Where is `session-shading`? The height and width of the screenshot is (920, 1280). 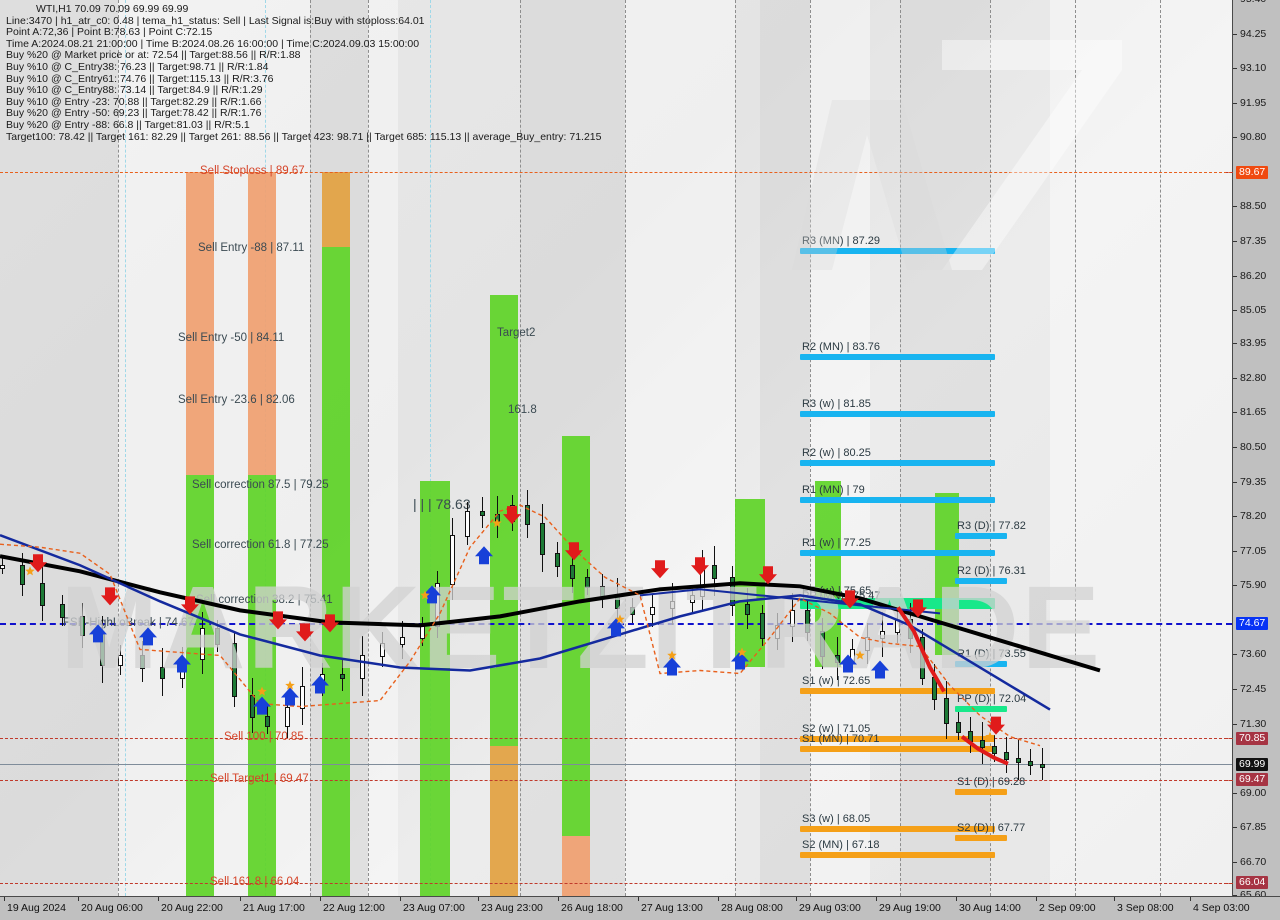 session-shading is located at coordinates (945, 448).